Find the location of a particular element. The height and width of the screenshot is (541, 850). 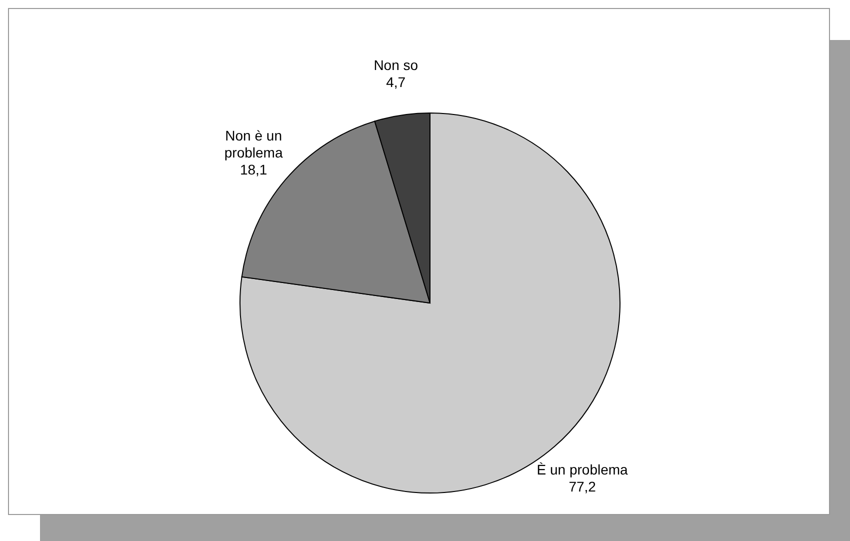

data-label: 18,1 is located at coordinates (254, 169).